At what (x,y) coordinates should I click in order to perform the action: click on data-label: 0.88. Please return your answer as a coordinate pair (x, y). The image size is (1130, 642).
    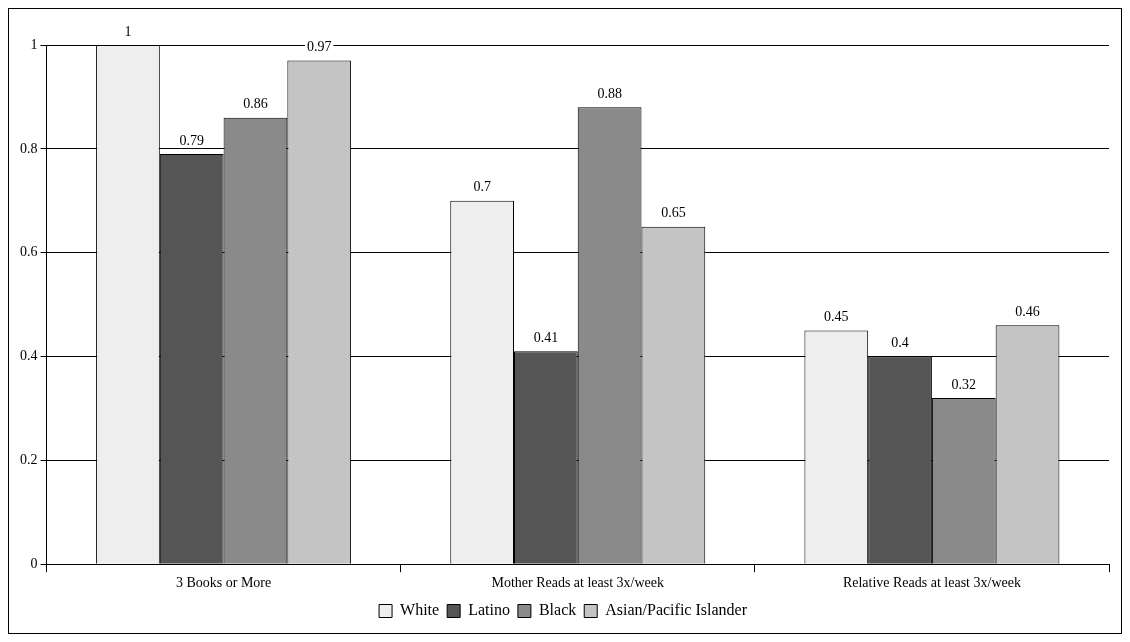
    Looking at the image, I should click on (609, 93).